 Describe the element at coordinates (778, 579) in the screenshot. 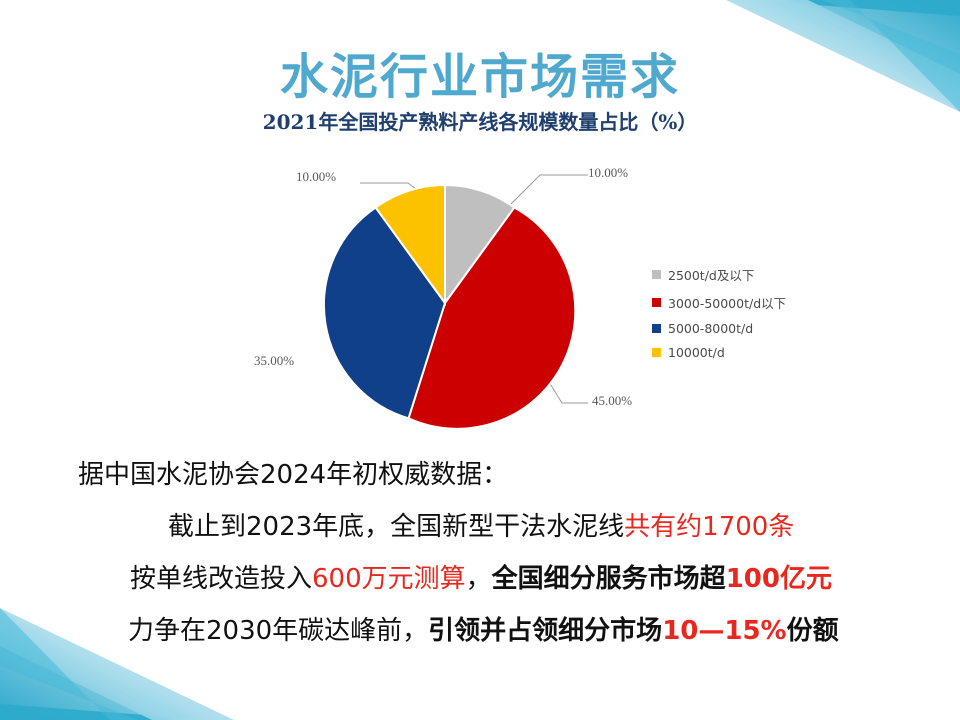

I see `body-line-3-highlight-2: 100亿元` at that location.